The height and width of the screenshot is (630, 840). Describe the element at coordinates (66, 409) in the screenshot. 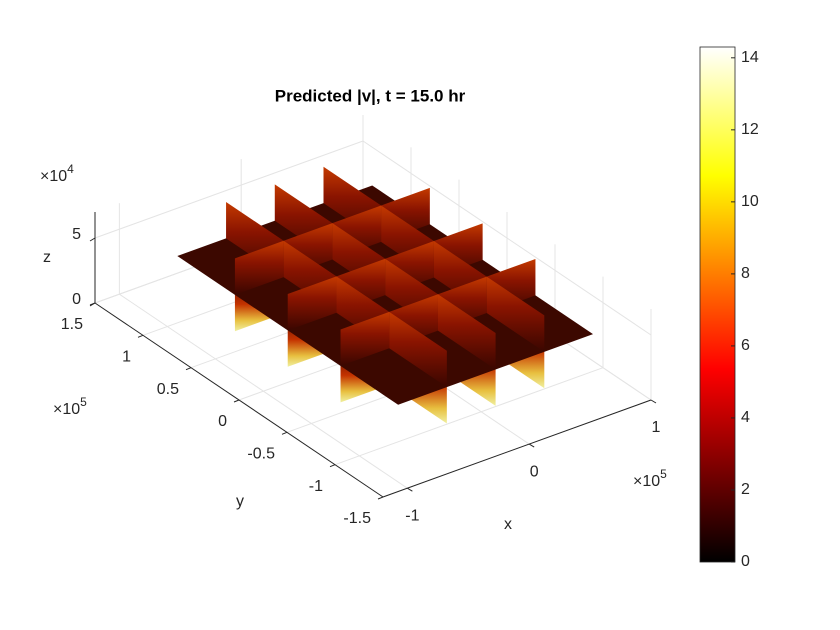

I see `yexponent-base: ×10` at that location.